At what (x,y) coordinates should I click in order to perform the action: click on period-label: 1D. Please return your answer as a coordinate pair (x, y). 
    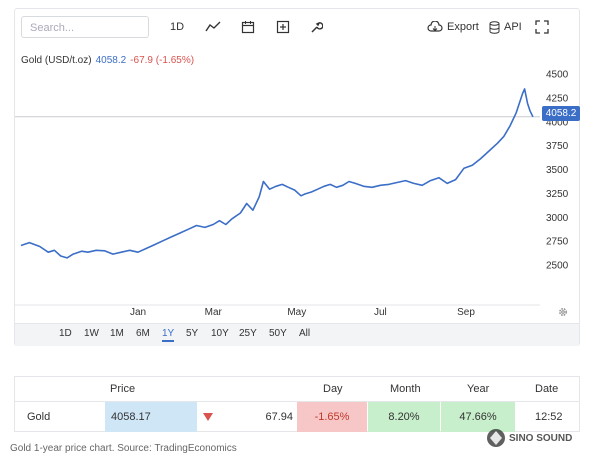
    Looking at the image, I should click on (177, 27).